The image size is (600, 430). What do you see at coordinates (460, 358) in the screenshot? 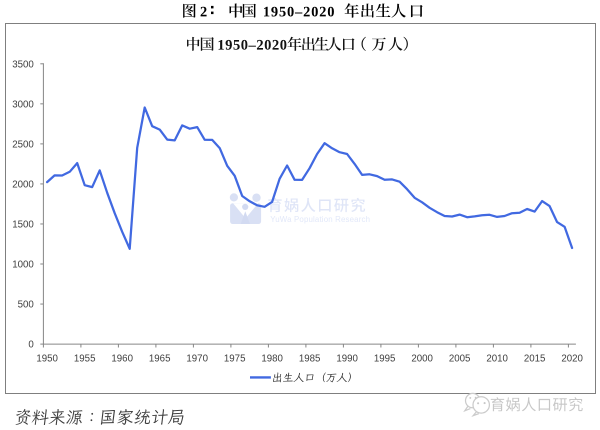
I see `svg-text: 2005` at bounding box center [460, 358].